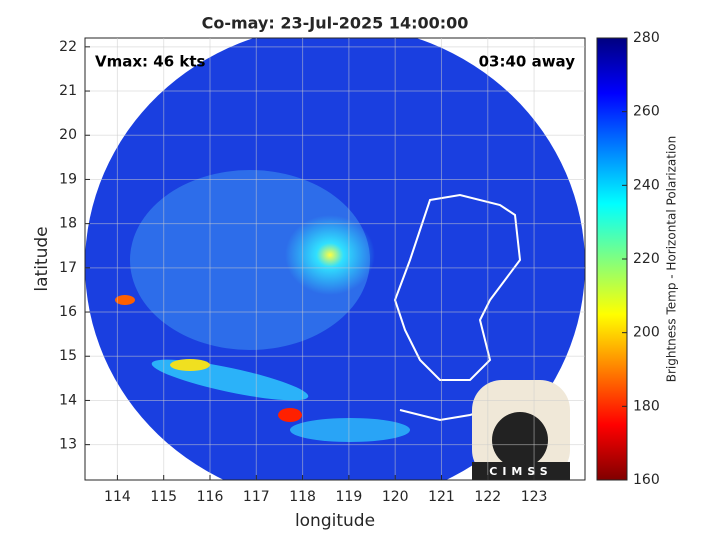 Image resolution: width=720 pixels, height=544 pixels. Describe the element at coordinates (646, 38) in the screenshot. I see `colorbar-tick-label: 280` at that location.